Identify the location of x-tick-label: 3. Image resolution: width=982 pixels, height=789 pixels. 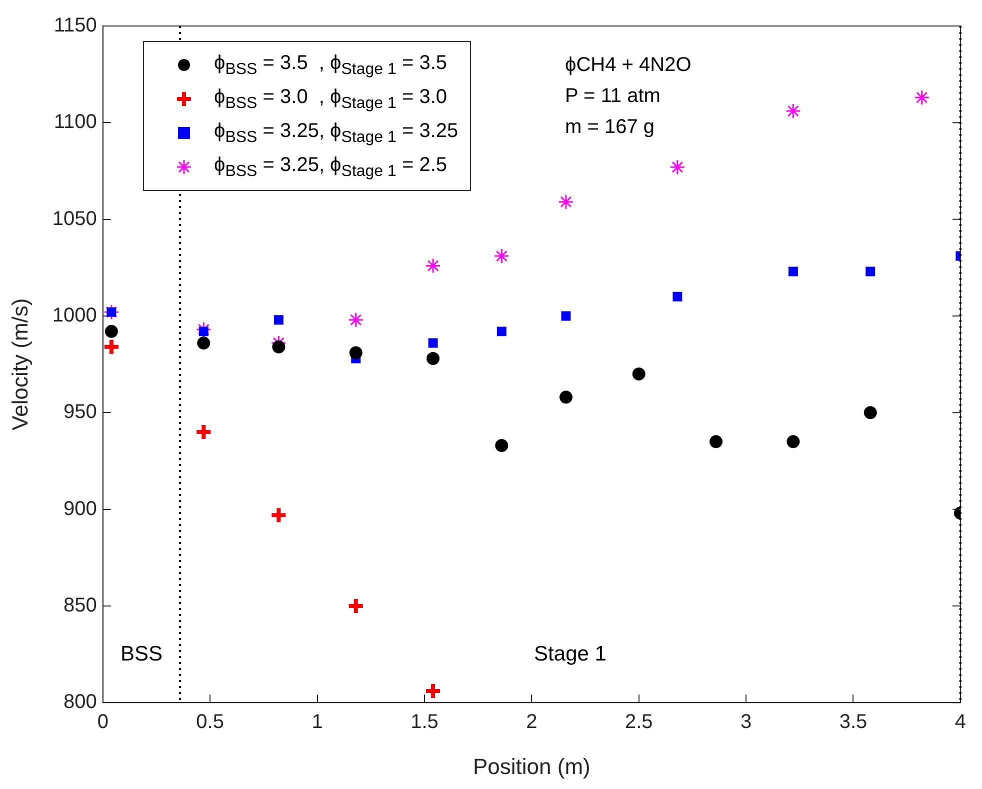
(746, 722).